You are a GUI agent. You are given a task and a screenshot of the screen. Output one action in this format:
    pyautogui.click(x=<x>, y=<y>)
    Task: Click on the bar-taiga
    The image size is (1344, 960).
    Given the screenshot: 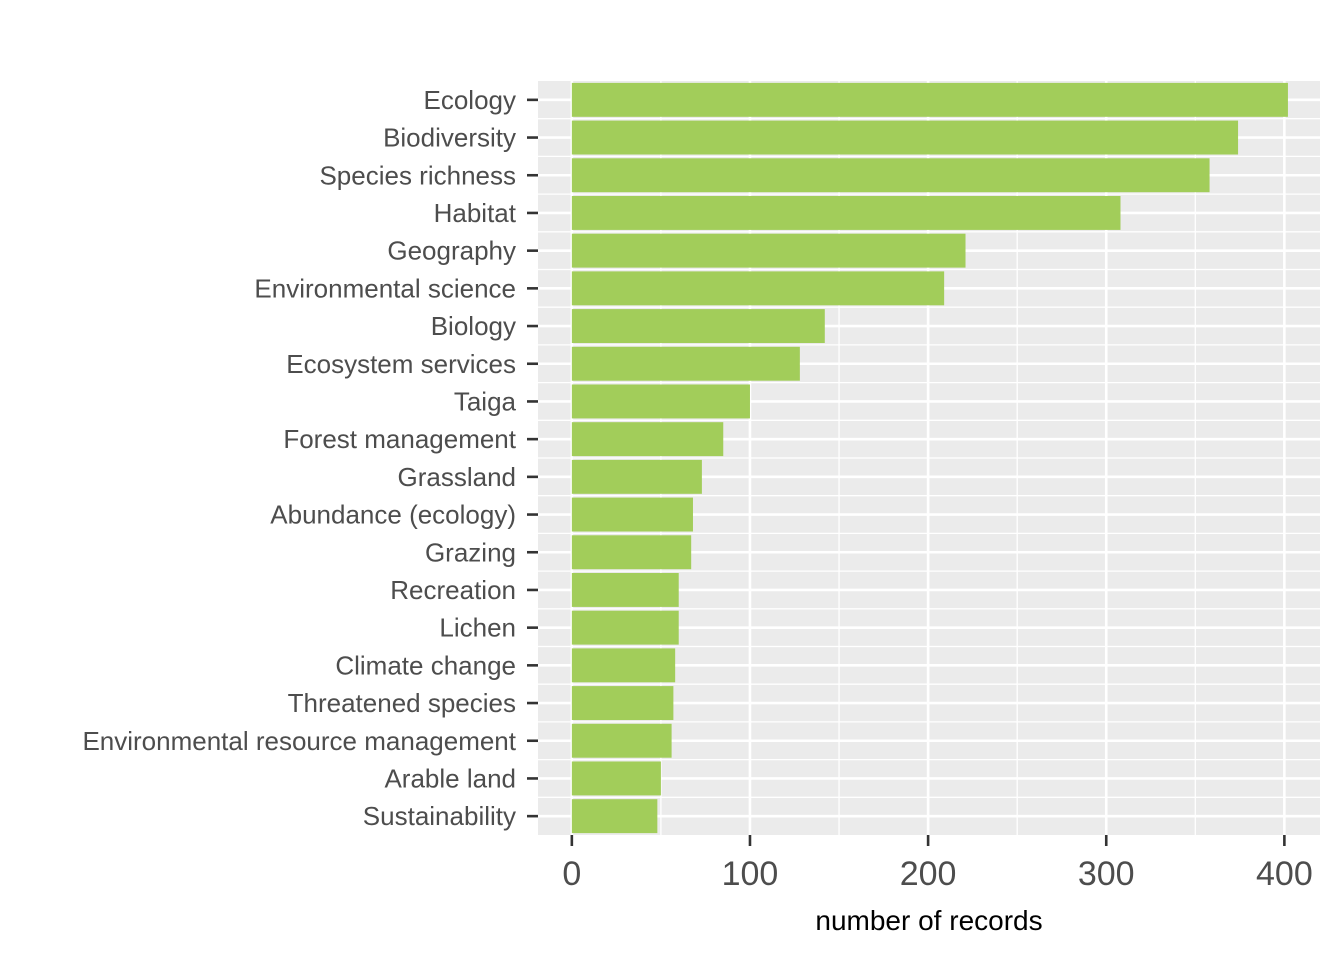 What is the action you would take?
    pyautogui.click(x=660, y=401)
    